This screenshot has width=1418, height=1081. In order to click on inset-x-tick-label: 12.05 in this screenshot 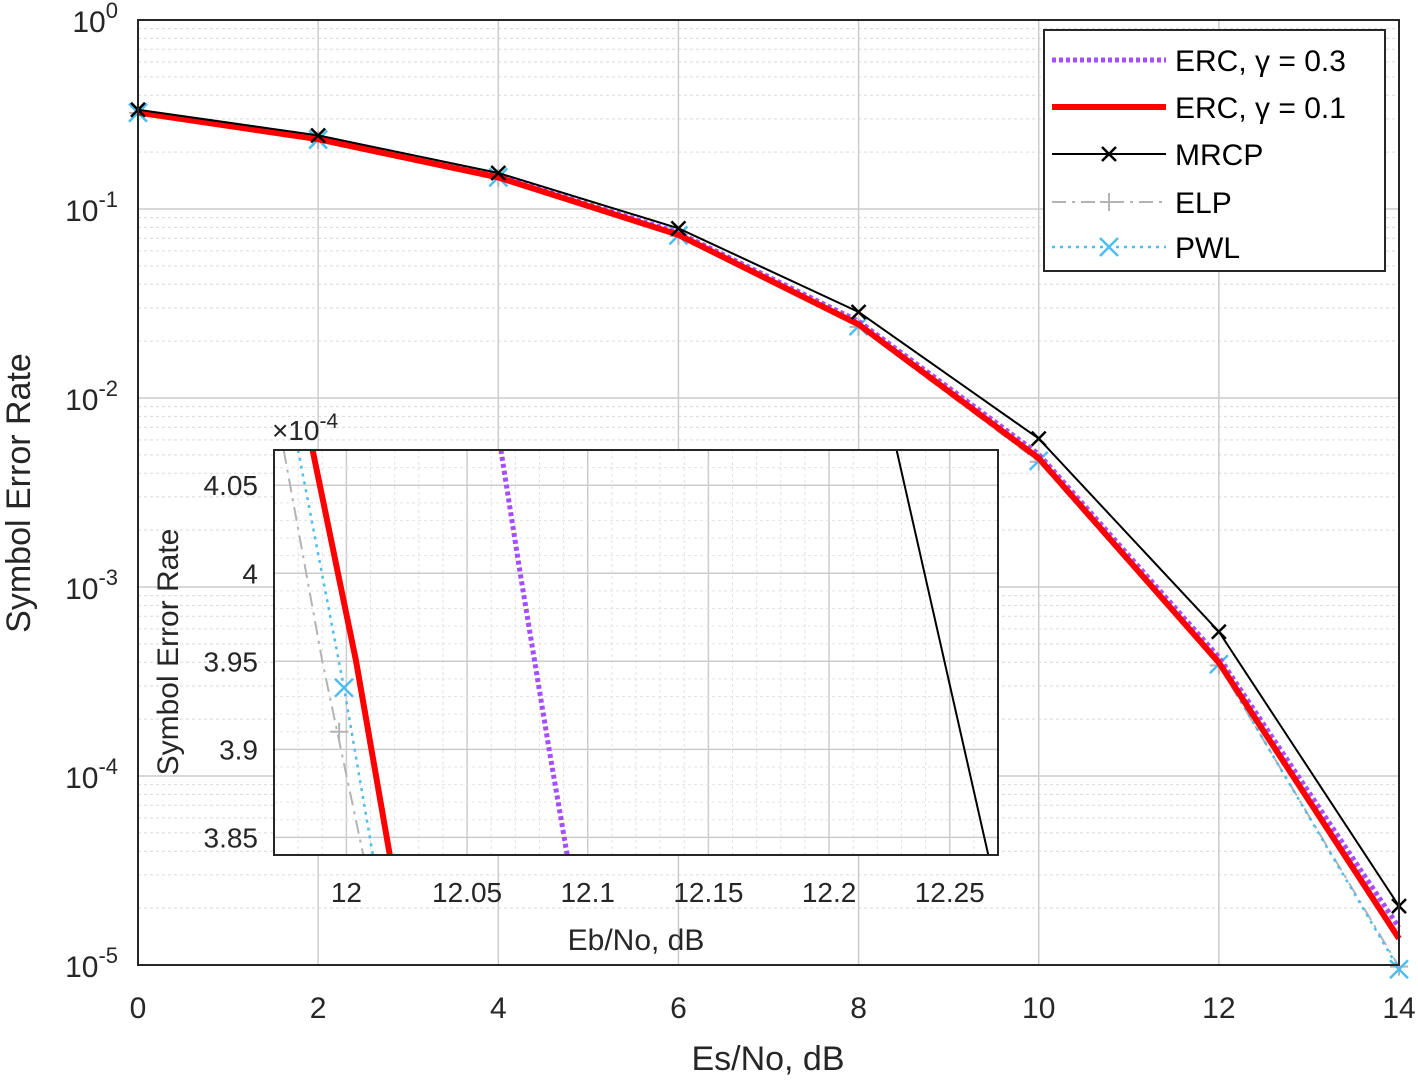, I will do `click(467, 892)`.